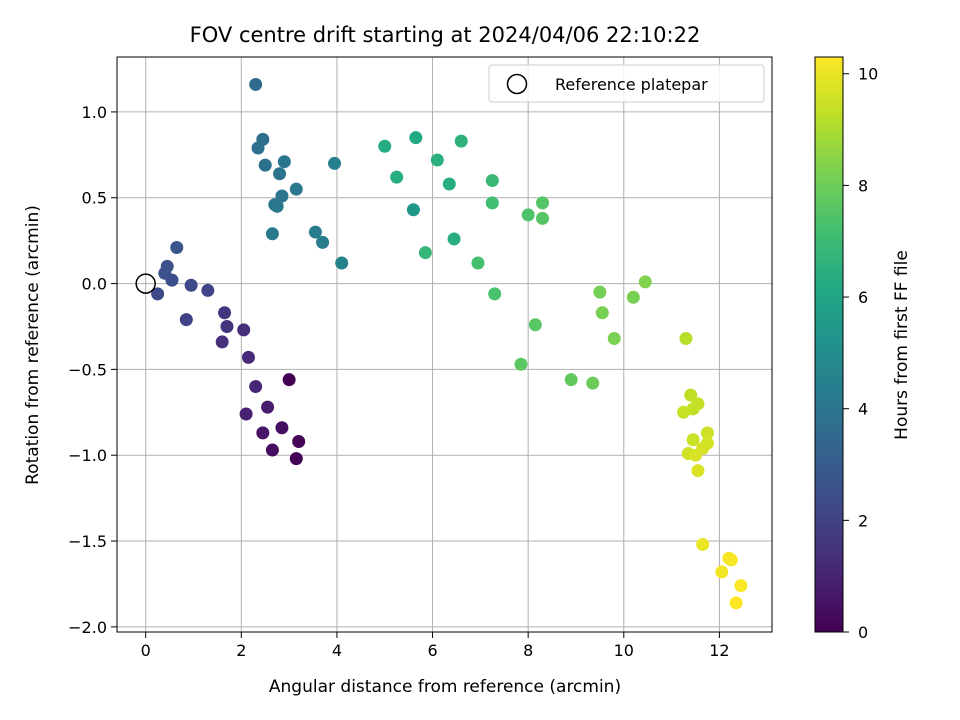  What do you see at coordinates (87, 541) in the screenshot?
I see `y-tick-label: −1.5` at bounding box center [87, 541].